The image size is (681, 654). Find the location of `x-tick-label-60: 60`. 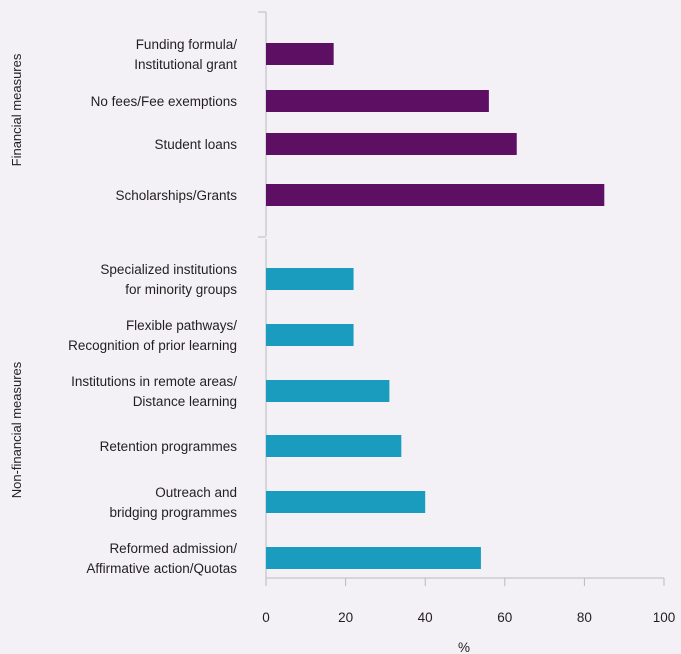

x-tick-label-60: 60 is located at coordinates (504, 617).